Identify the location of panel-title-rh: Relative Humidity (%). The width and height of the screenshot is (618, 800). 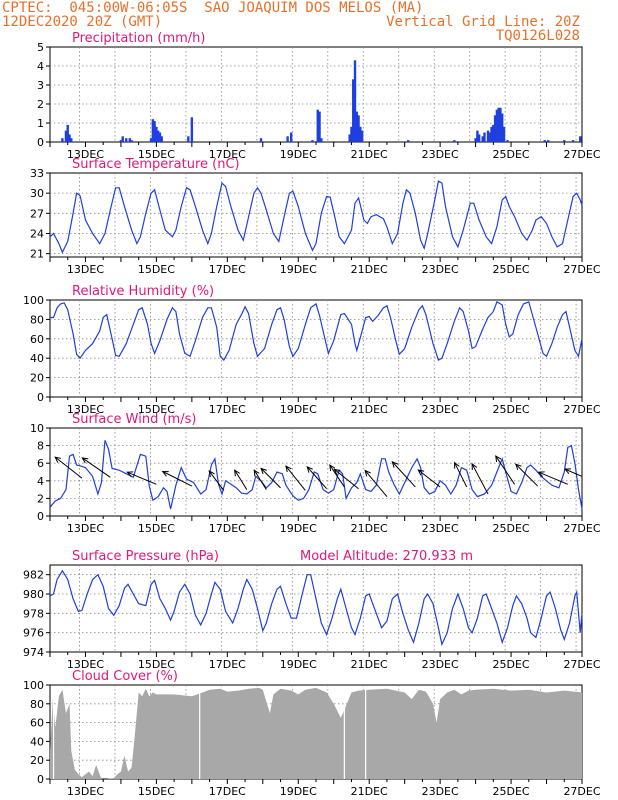
(143, 291).